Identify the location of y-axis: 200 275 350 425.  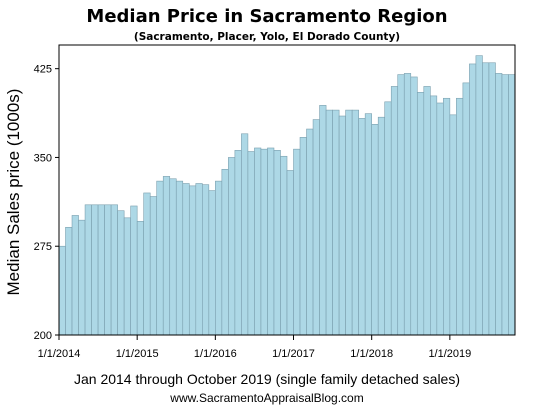
(46, 203).